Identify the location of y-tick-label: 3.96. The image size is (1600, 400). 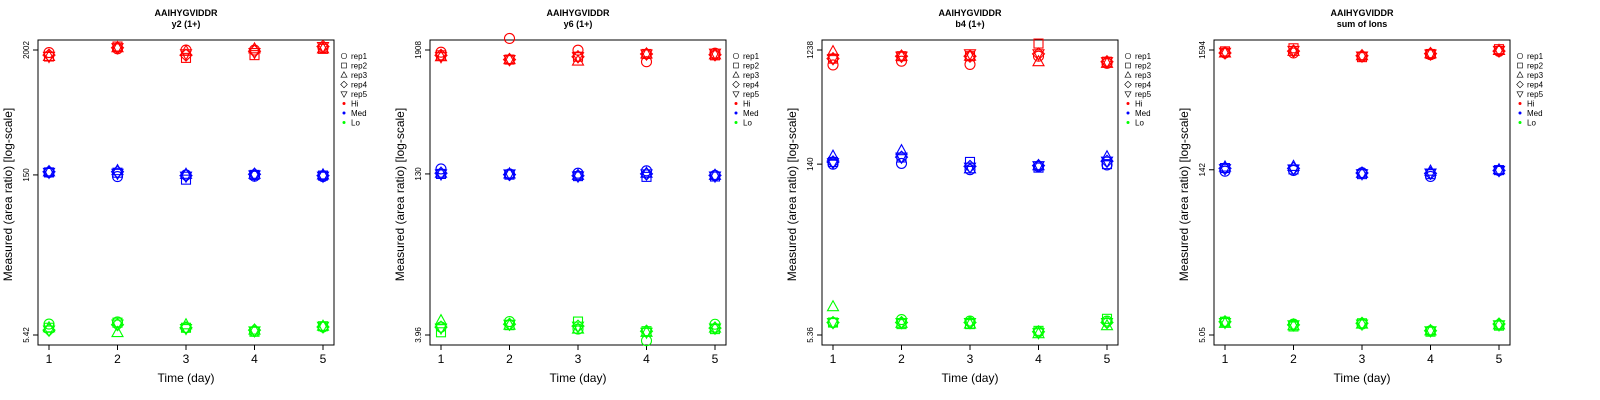
(418, 335).